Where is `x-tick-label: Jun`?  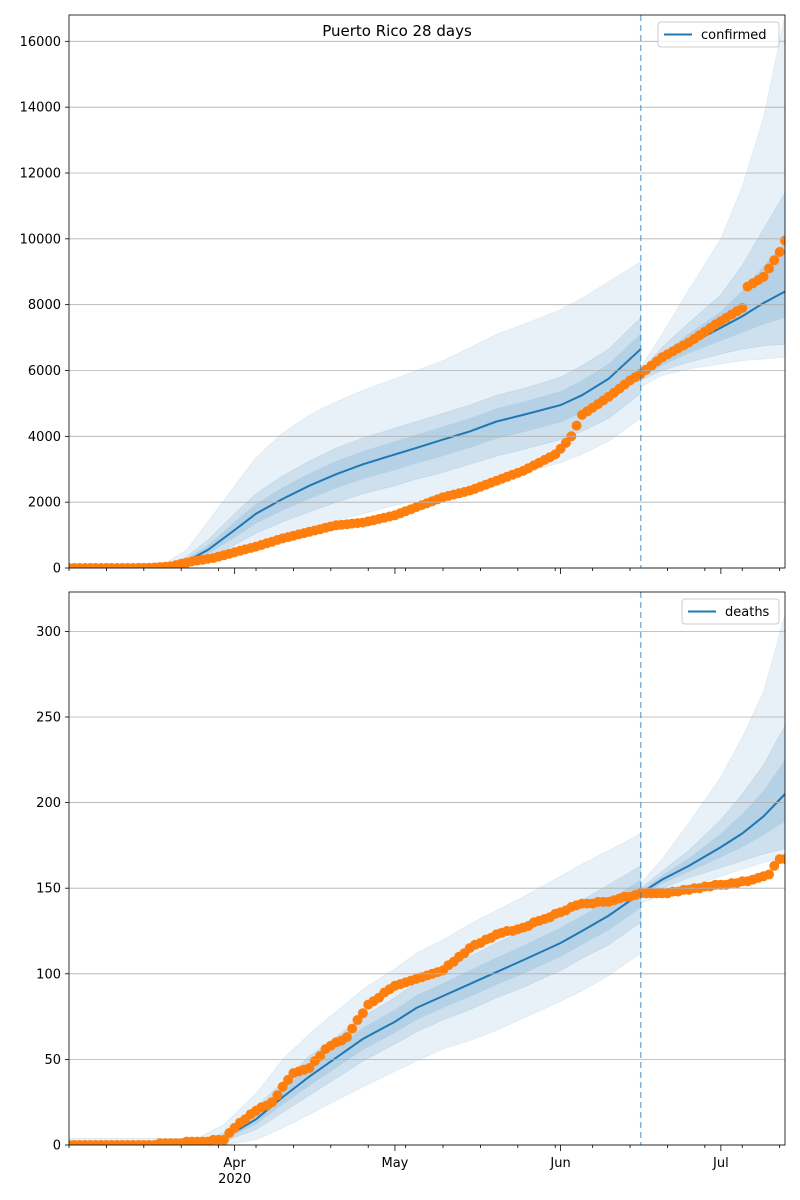
x-tick-label: Jun is located at coordinates (559, 1163).